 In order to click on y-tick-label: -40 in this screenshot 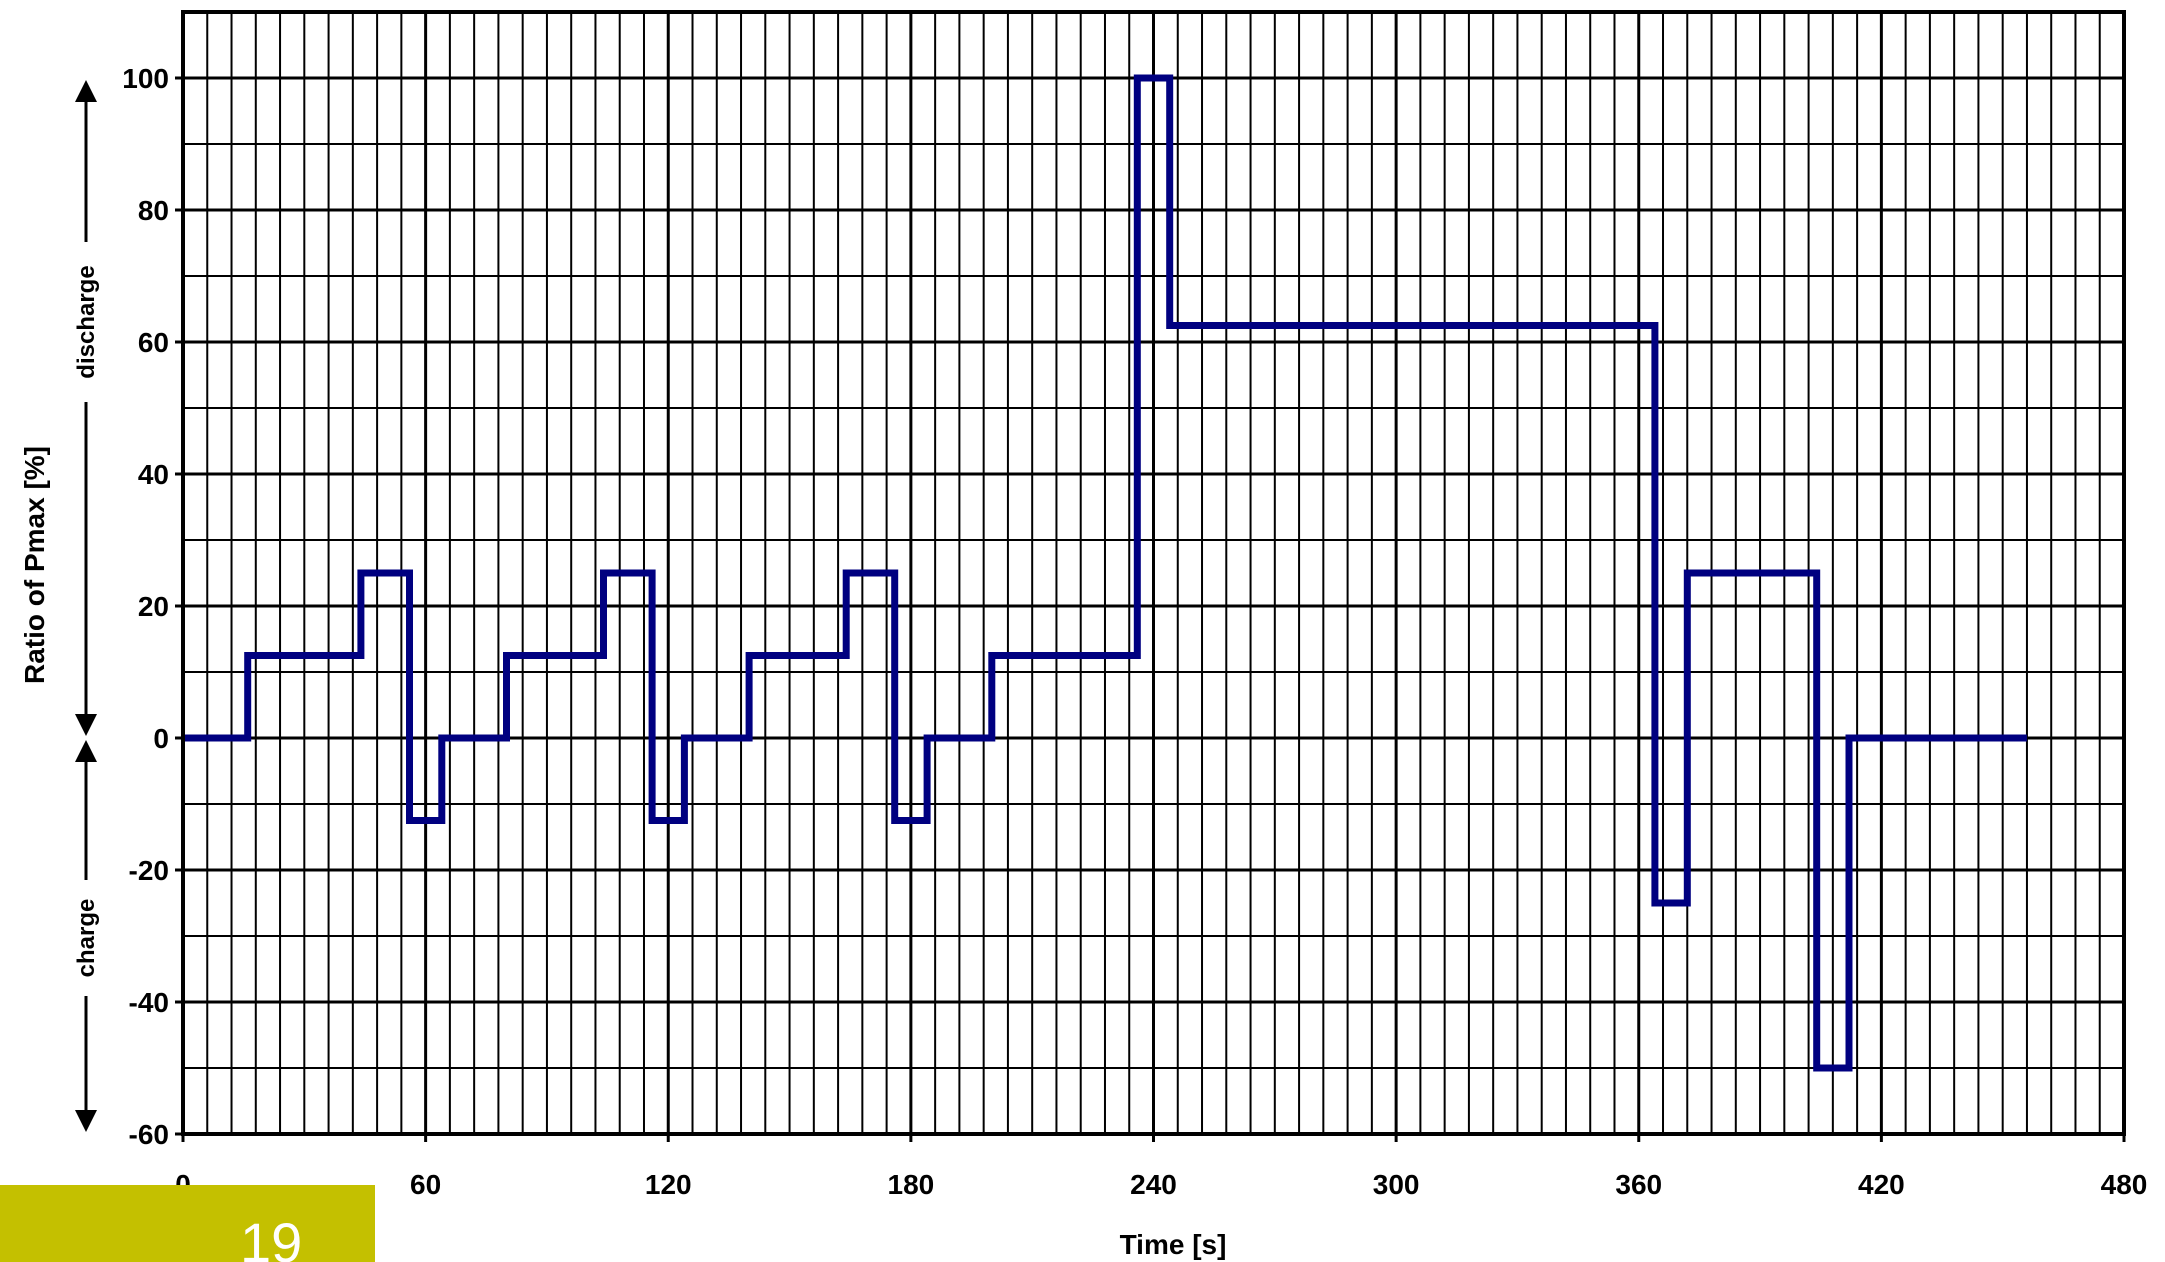, I will do `click(149, 1002)`.